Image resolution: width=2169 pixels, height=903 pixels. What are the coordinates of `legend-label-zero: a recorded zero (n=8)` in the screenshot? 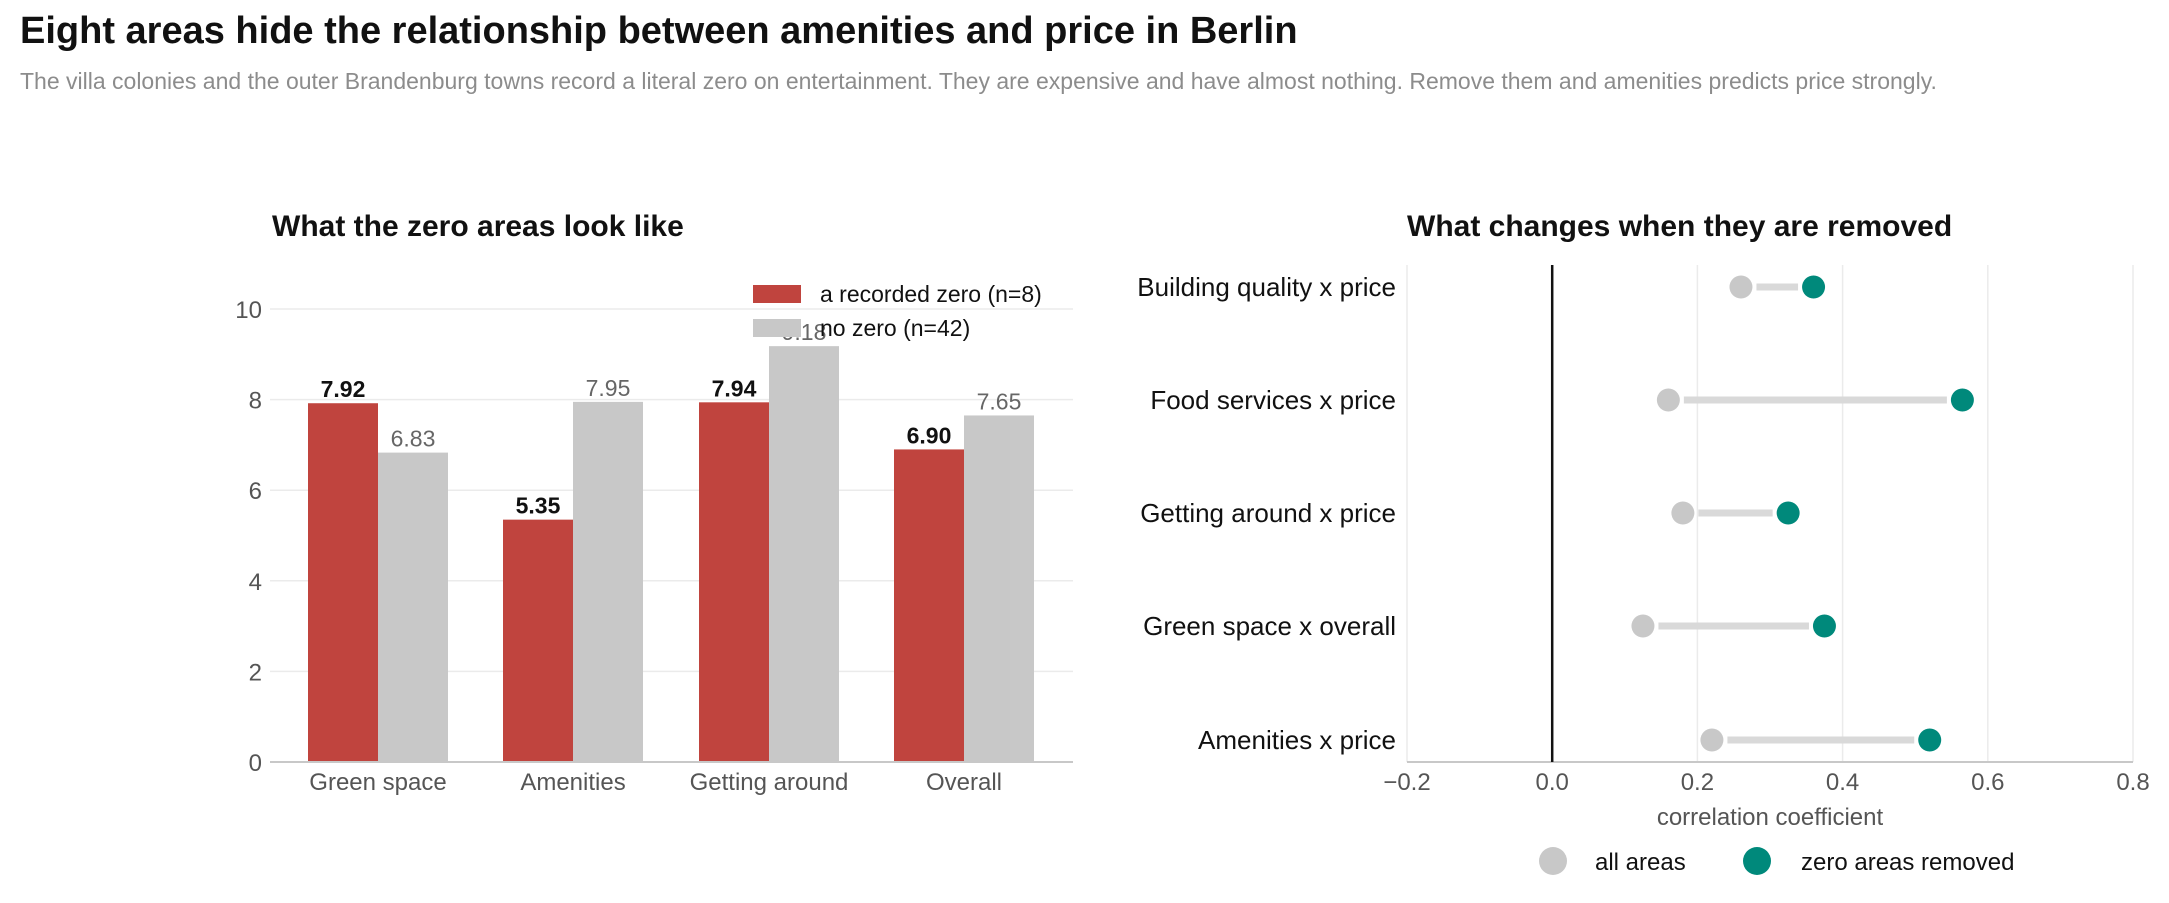 It's located at (931, 294).